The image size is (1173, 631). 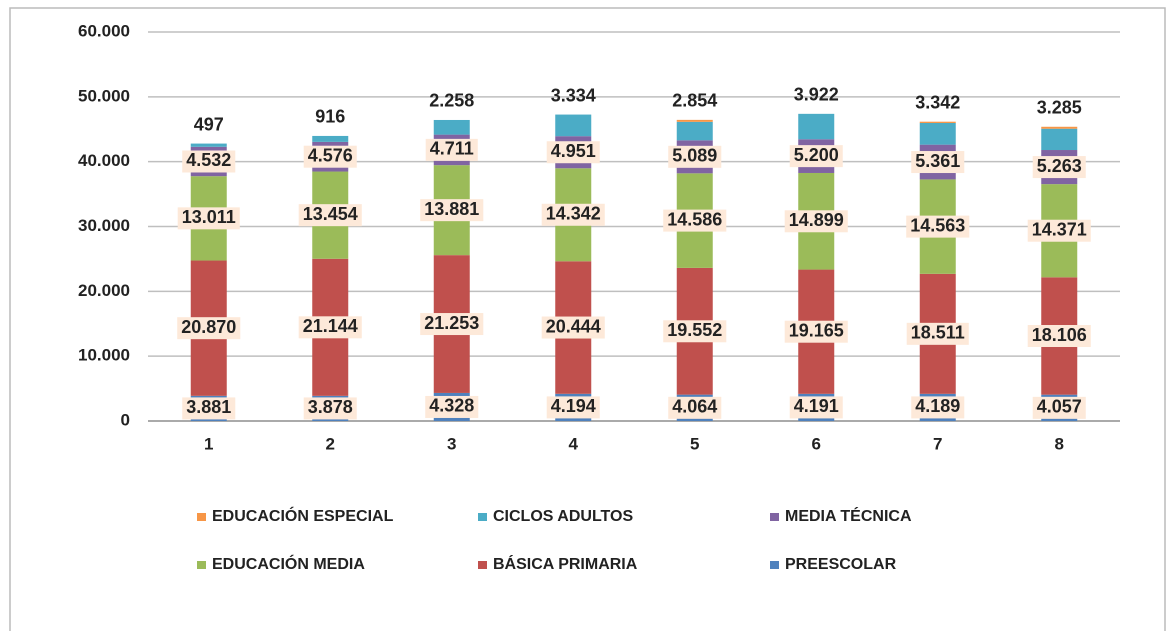 I want to click on value-label: 4.711, so click(x=452, y=149).